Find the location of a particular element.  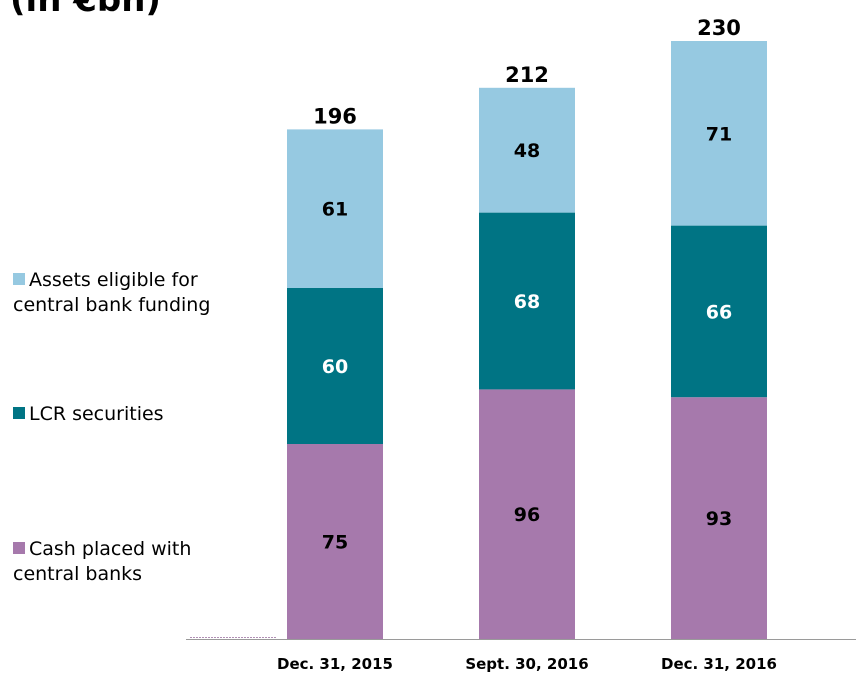

data-label-lcr-securities-2: 68 is located at coordinates (527, 302).